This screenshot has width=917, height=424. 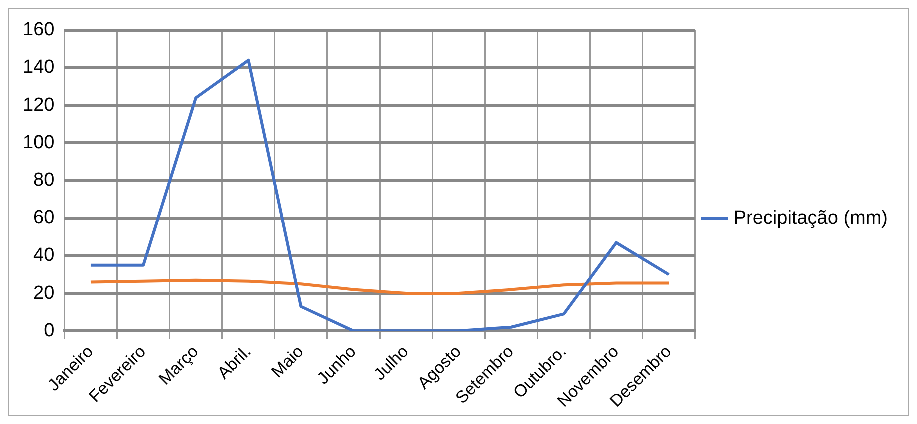 I want to click on y-tick-label: 40, so click(x=44, y=255).